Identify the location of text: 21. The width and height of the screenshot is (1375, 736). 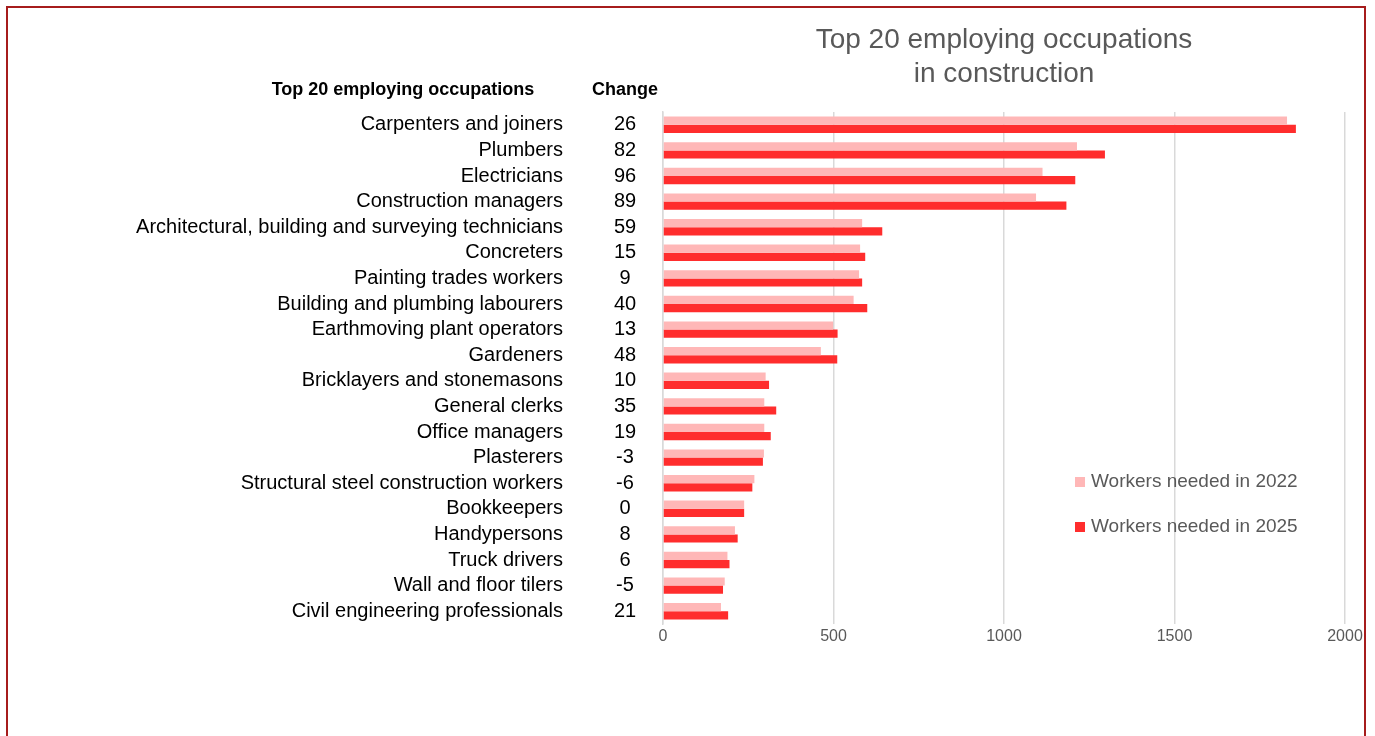
(625, 609).